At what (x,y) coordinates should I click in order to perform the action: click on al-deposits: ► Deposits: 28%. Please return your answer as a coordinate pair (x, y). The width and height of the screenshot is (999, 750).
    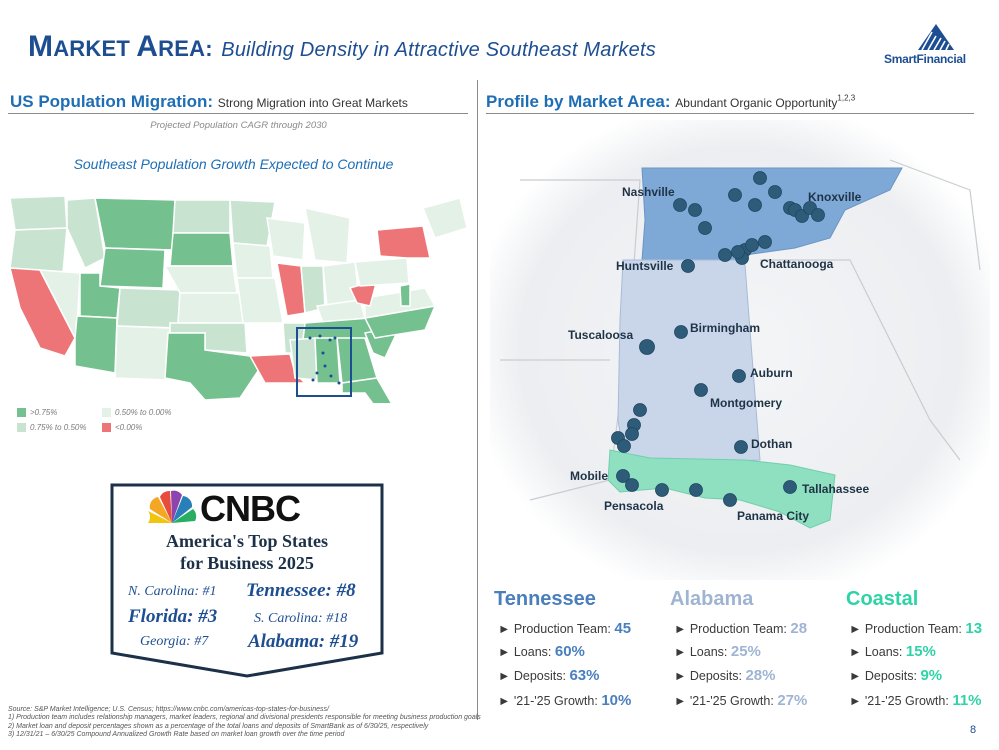
    Looking at the image, I should click on (725, 675).